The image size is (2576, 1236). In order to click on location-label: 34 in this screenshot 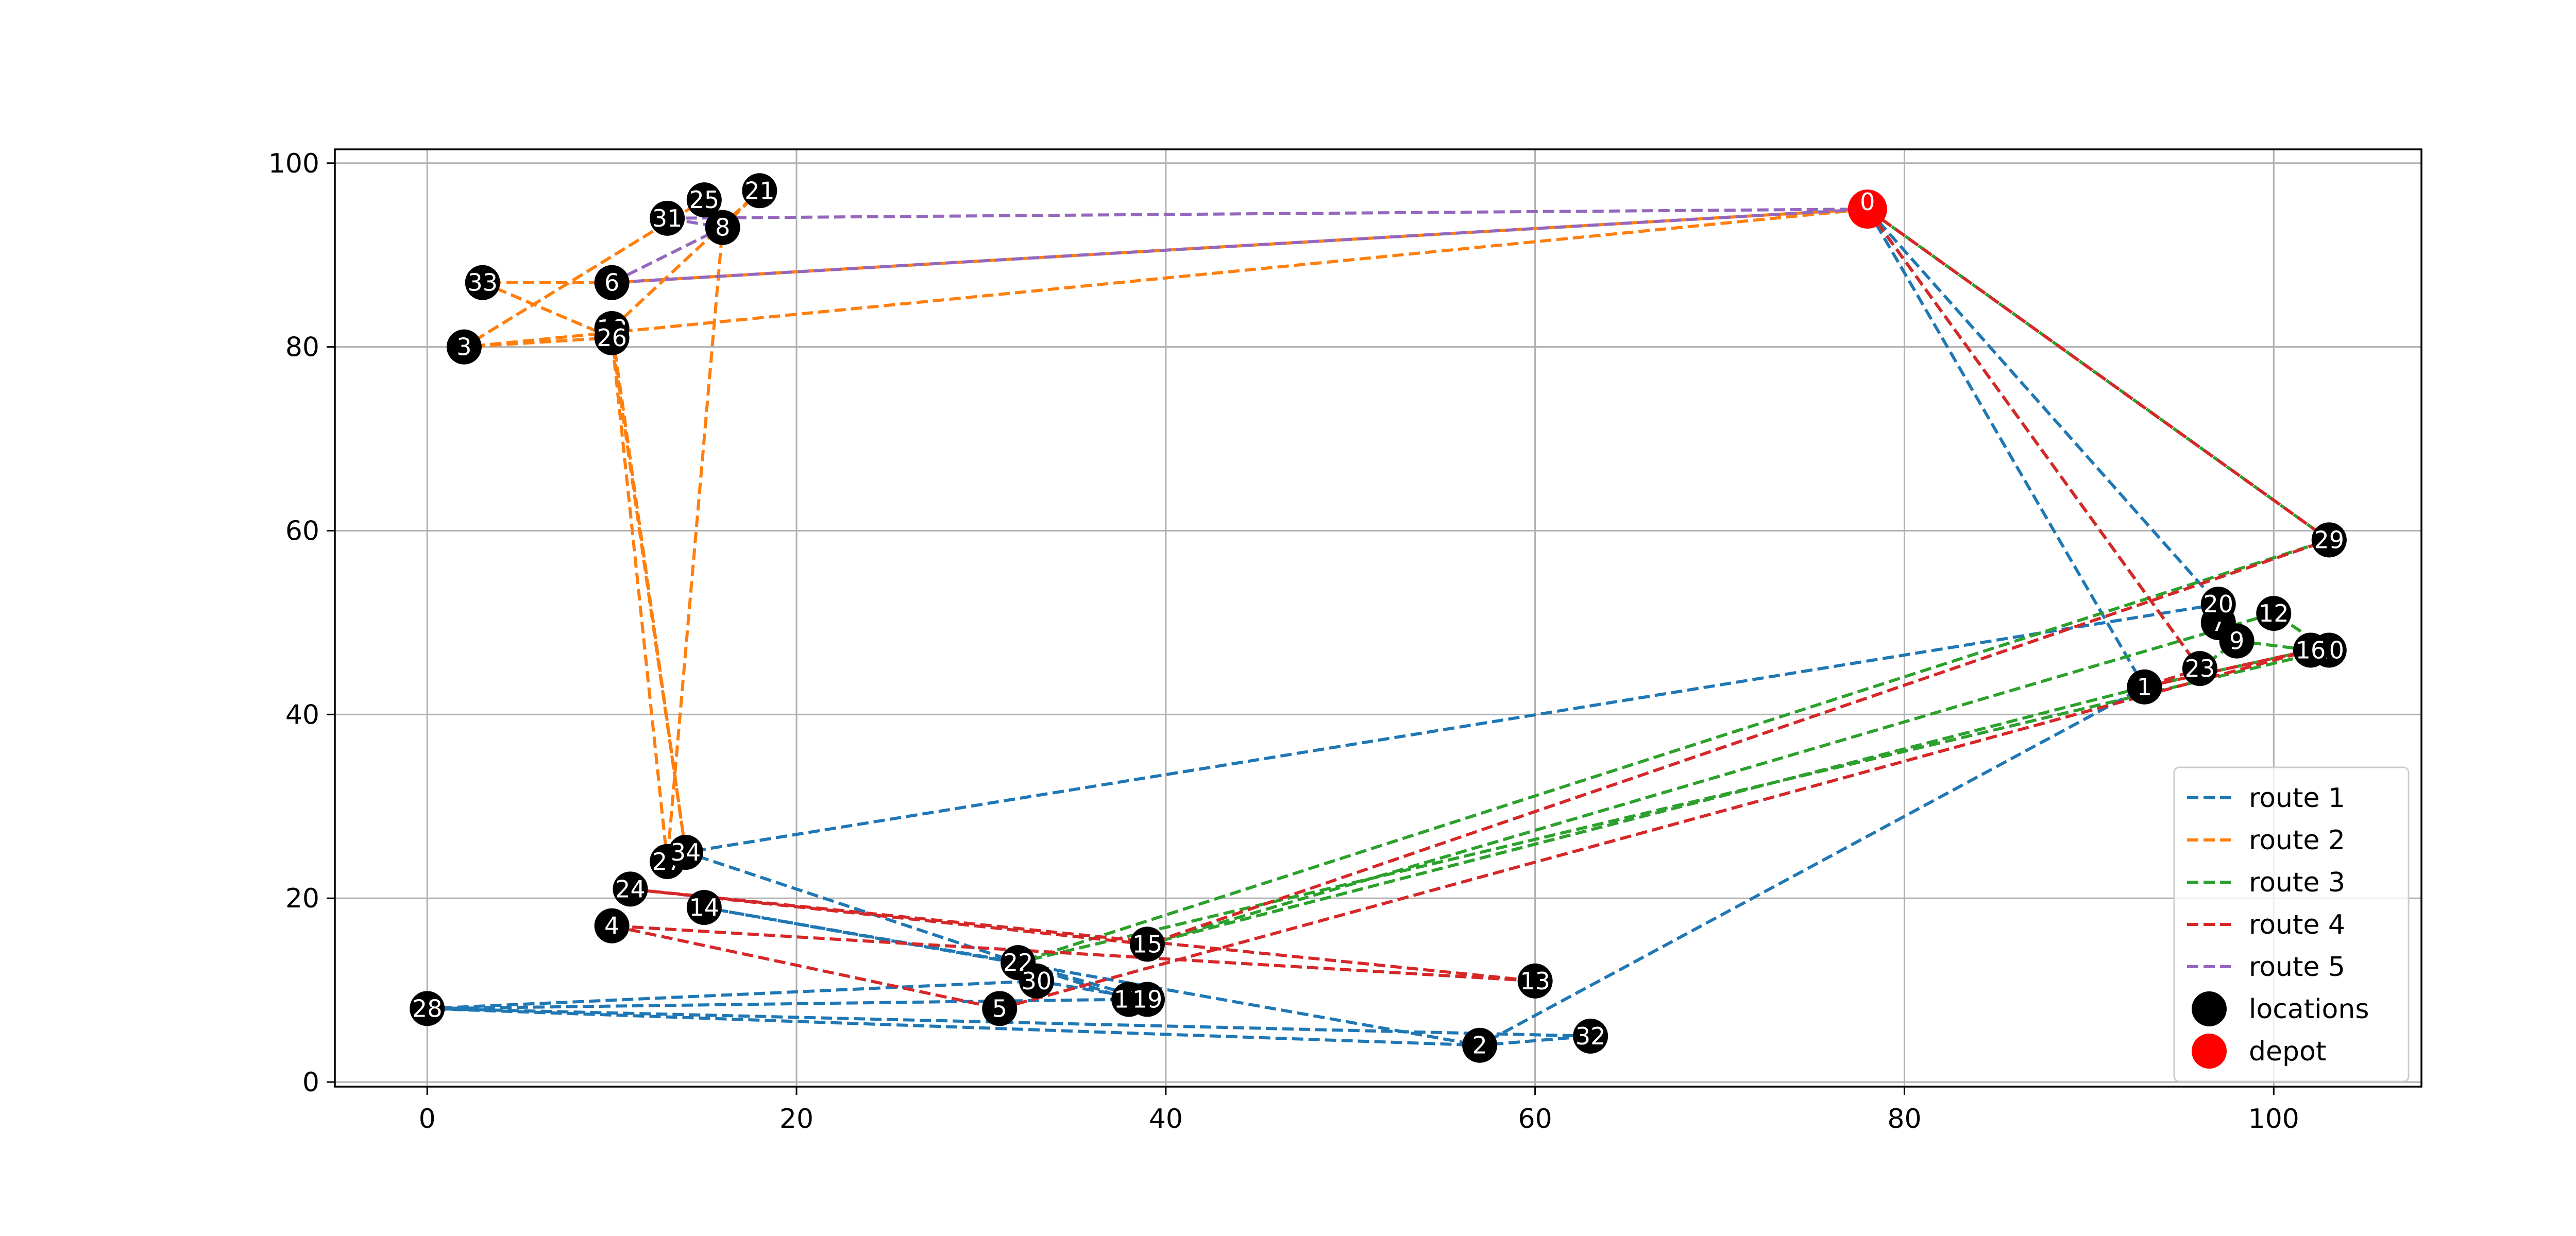, I will do `click(686, 852)`.